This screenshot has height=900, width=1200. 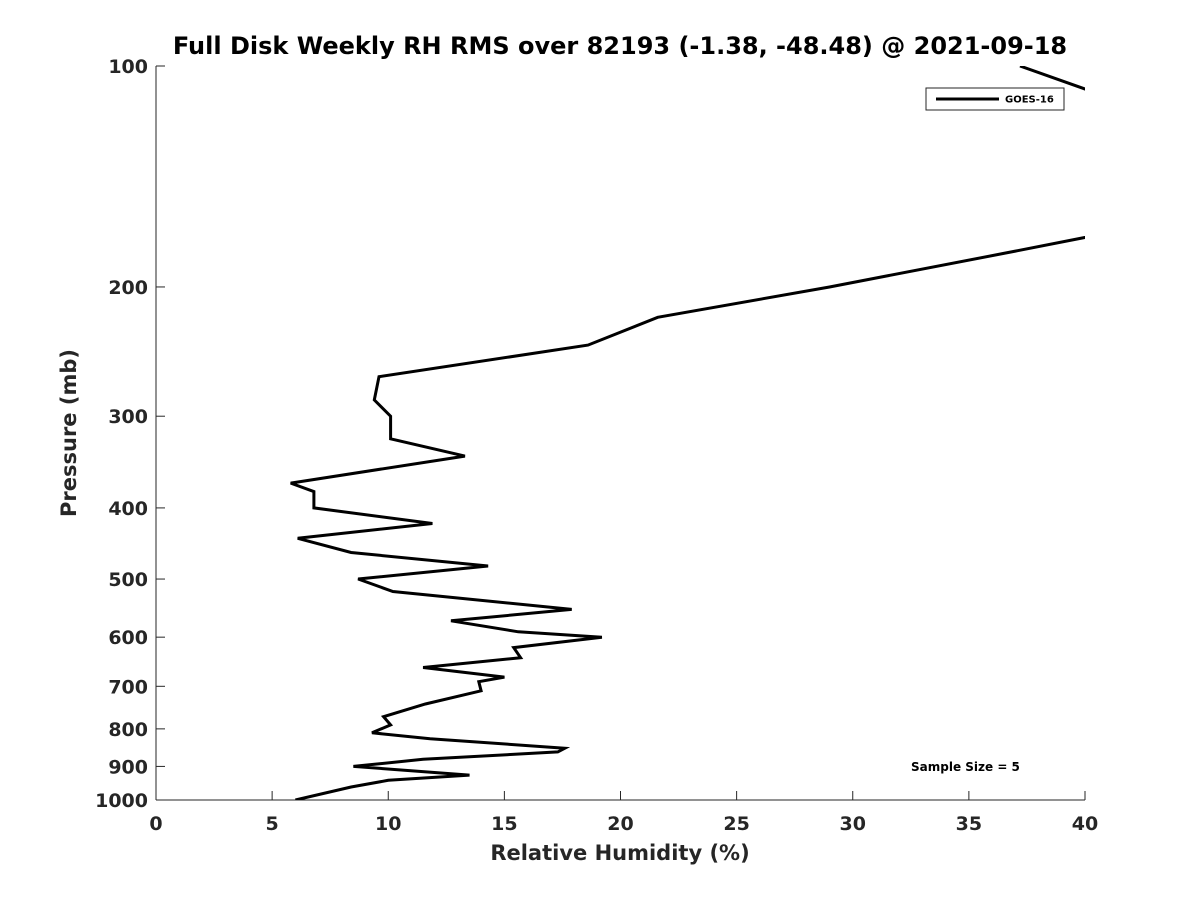 I want to click on x-tick-label: 15, so click(x=504, y=824).